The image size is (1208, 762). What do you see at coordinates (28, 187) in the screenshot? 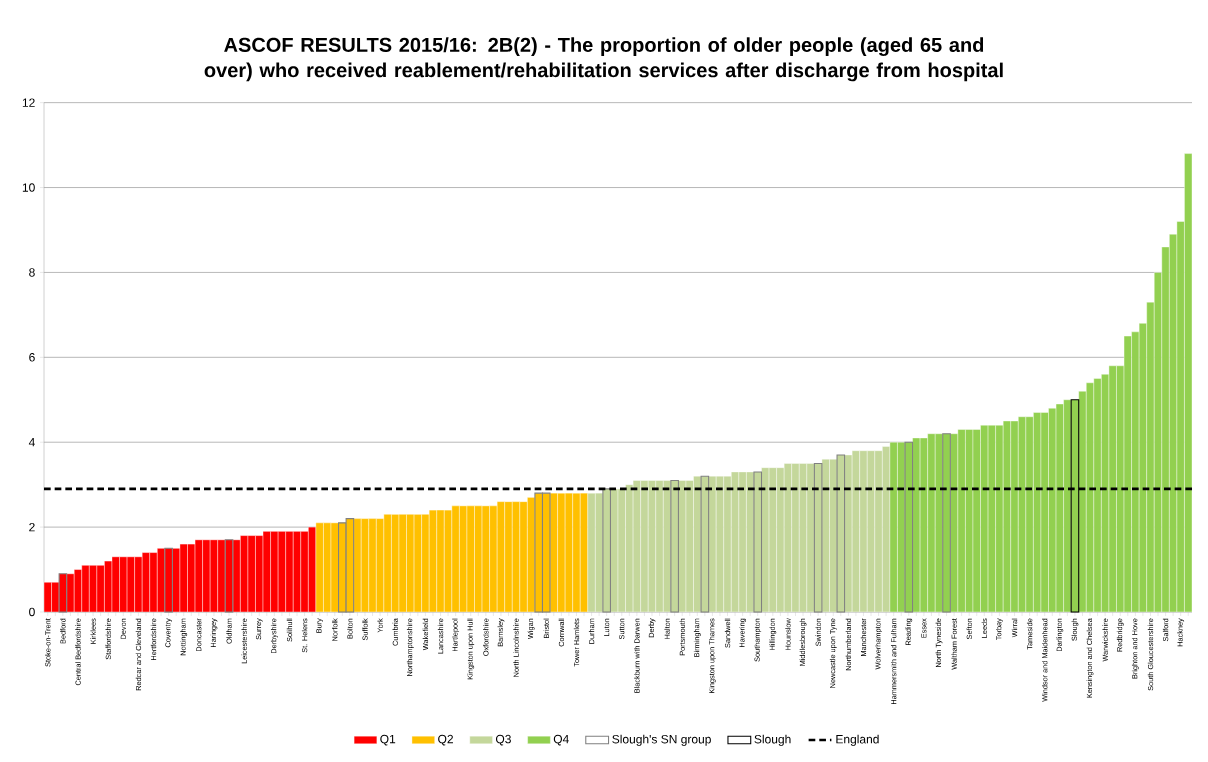
I see `y-tick-label: 10` at bounding box center [28, 187].